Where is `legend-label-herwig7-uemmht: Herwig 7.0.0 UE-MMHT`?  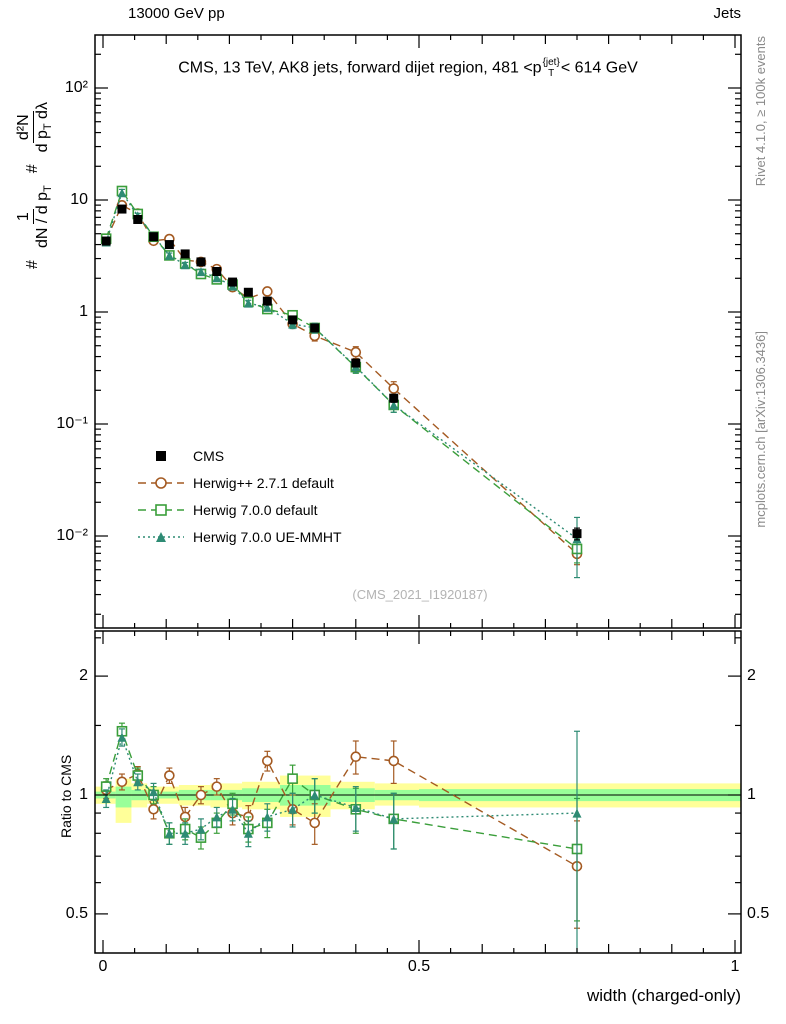
legend-label-herwig7-uemmht: Herwig 7.0.0 UE-MMHT is located at coordinates (267, 537).